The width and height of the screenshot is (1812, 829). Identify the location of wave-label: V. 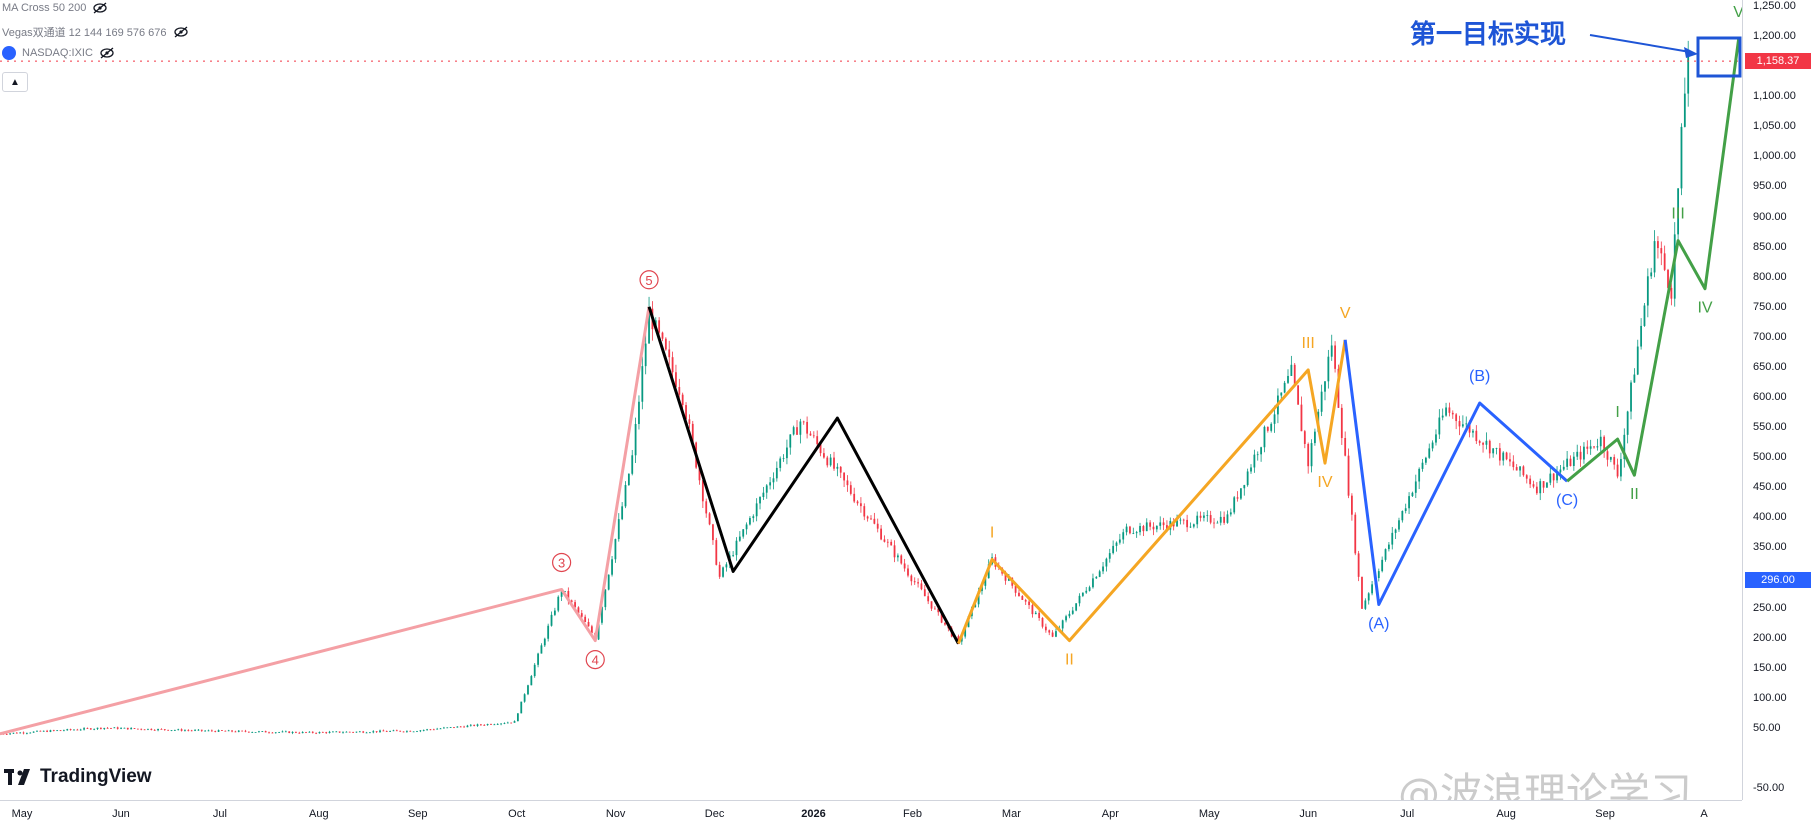
(1345, 313).